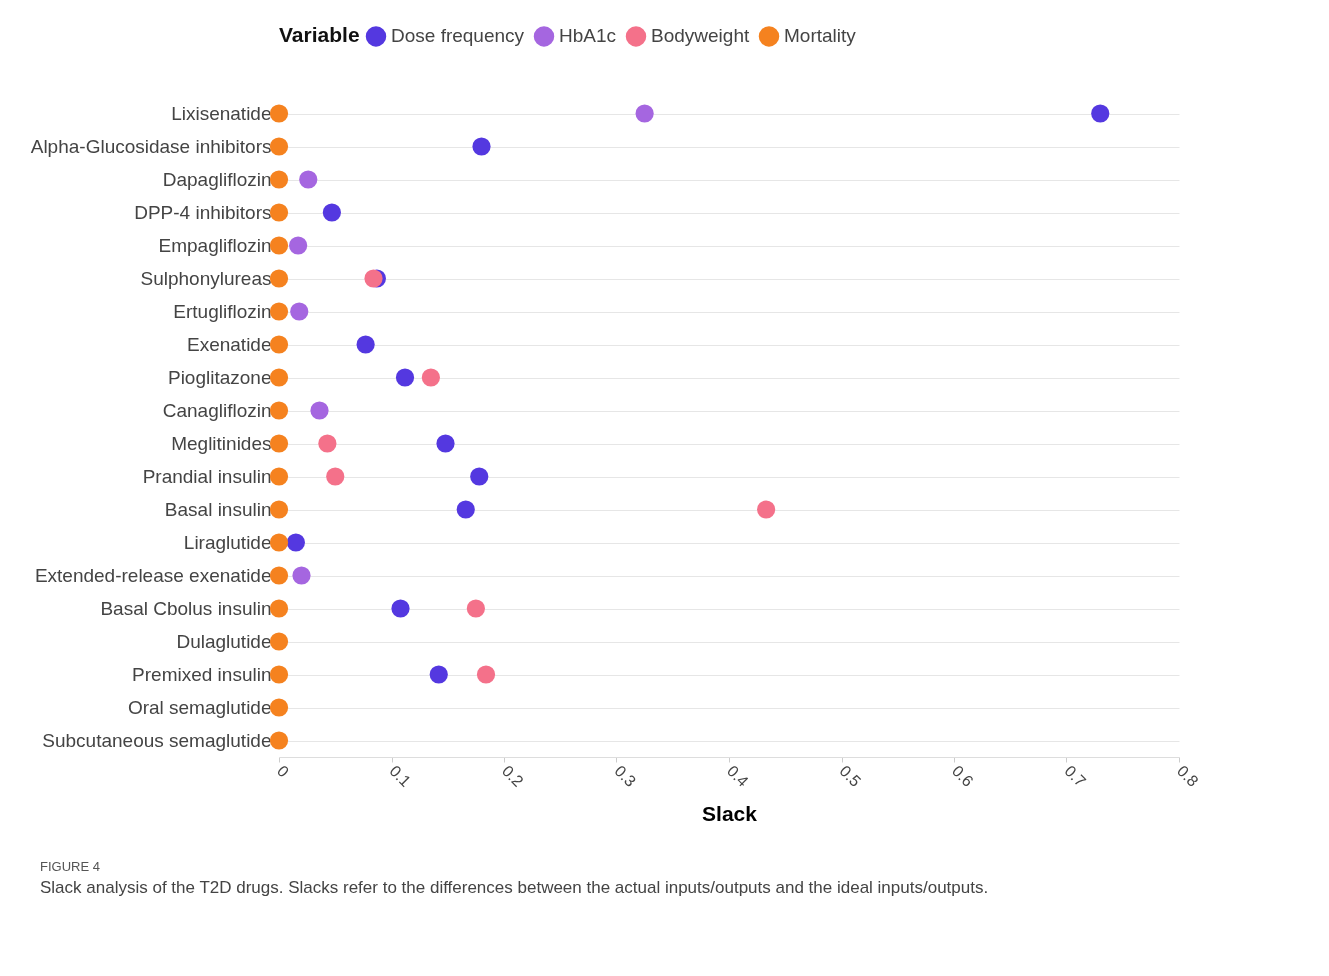 The height and width of the screenshot is (976, 1329). I want to click on x-tick-label: 0.2, so click(512, 776).